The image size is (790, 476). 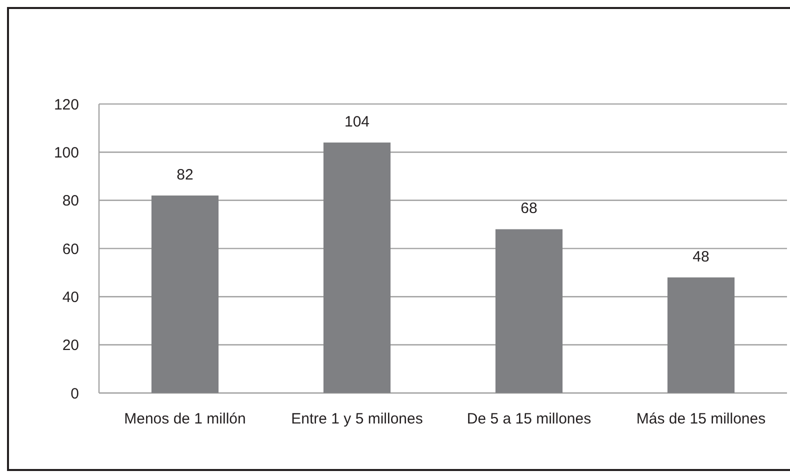 I want to click on data-label: 82, so click(x=185, y=175).